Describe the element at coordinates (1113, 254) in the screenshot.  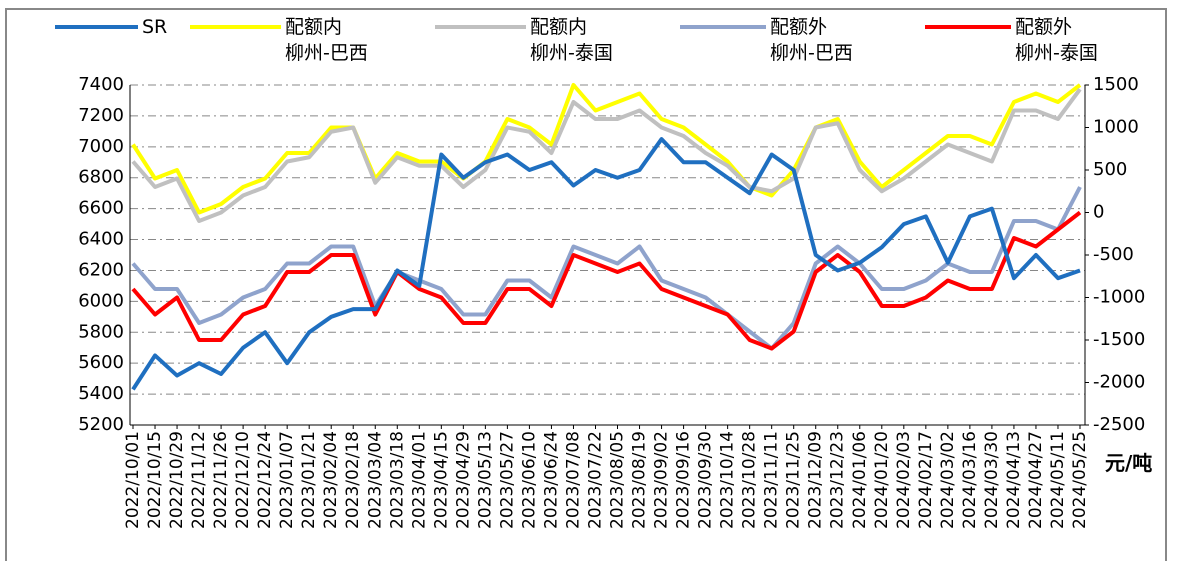
I see `y2-tick-label: -500` at that location.